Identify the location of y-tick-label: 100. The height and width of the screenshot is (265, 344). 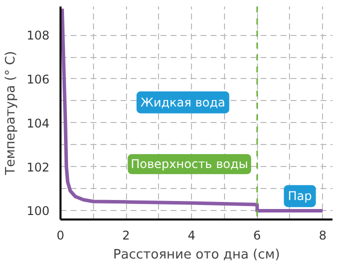
(38, 211).